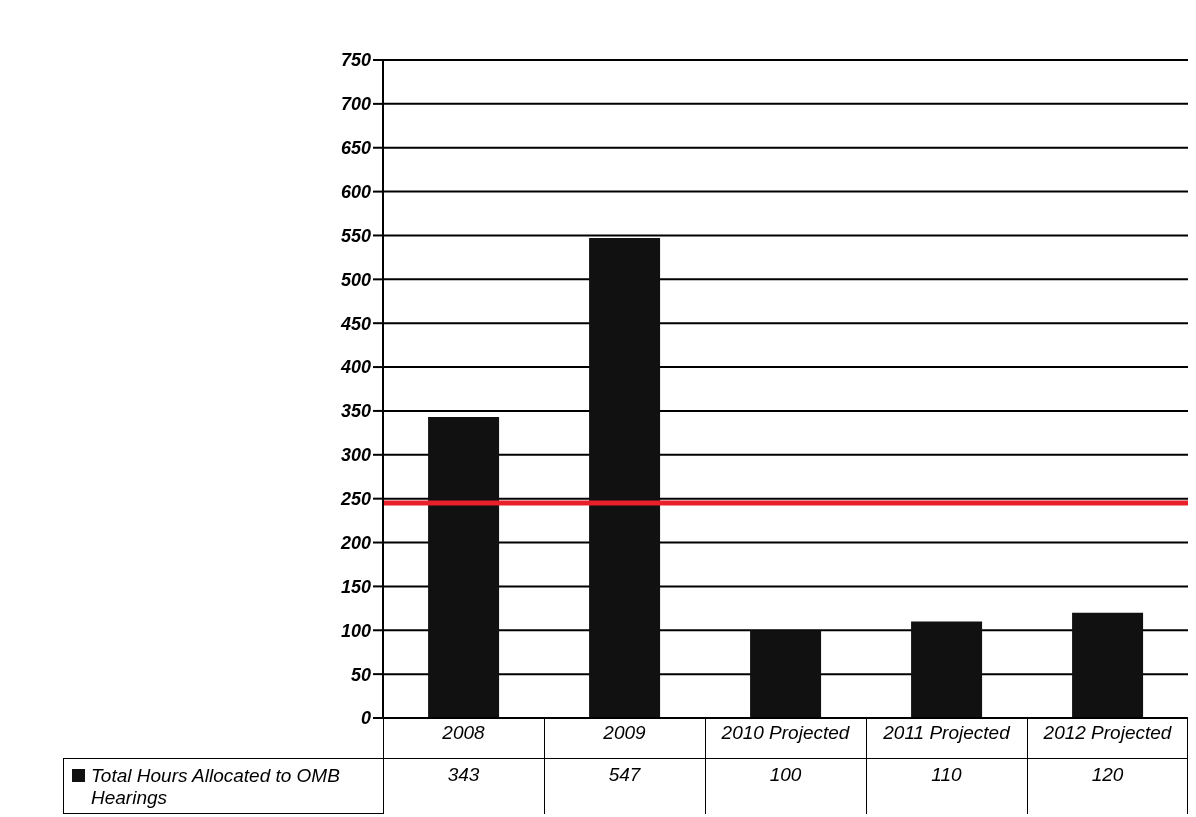  What do you see at coordinates (947, 733) in the screenshot?
I see `x-tick-label: 2011 Projected` at bounding box center [947, 733].